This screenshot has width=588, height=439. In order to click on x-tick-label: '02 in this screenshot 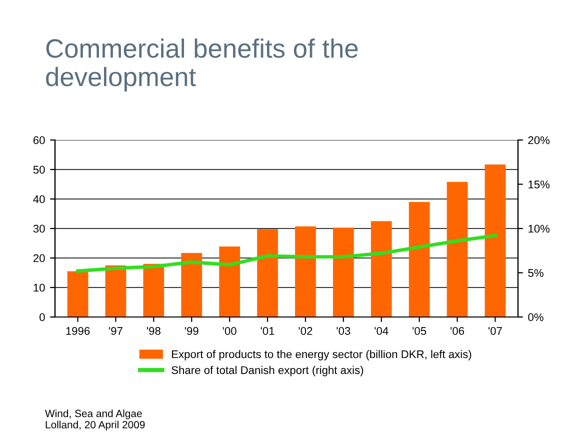, I will do `click(305, 331)`.